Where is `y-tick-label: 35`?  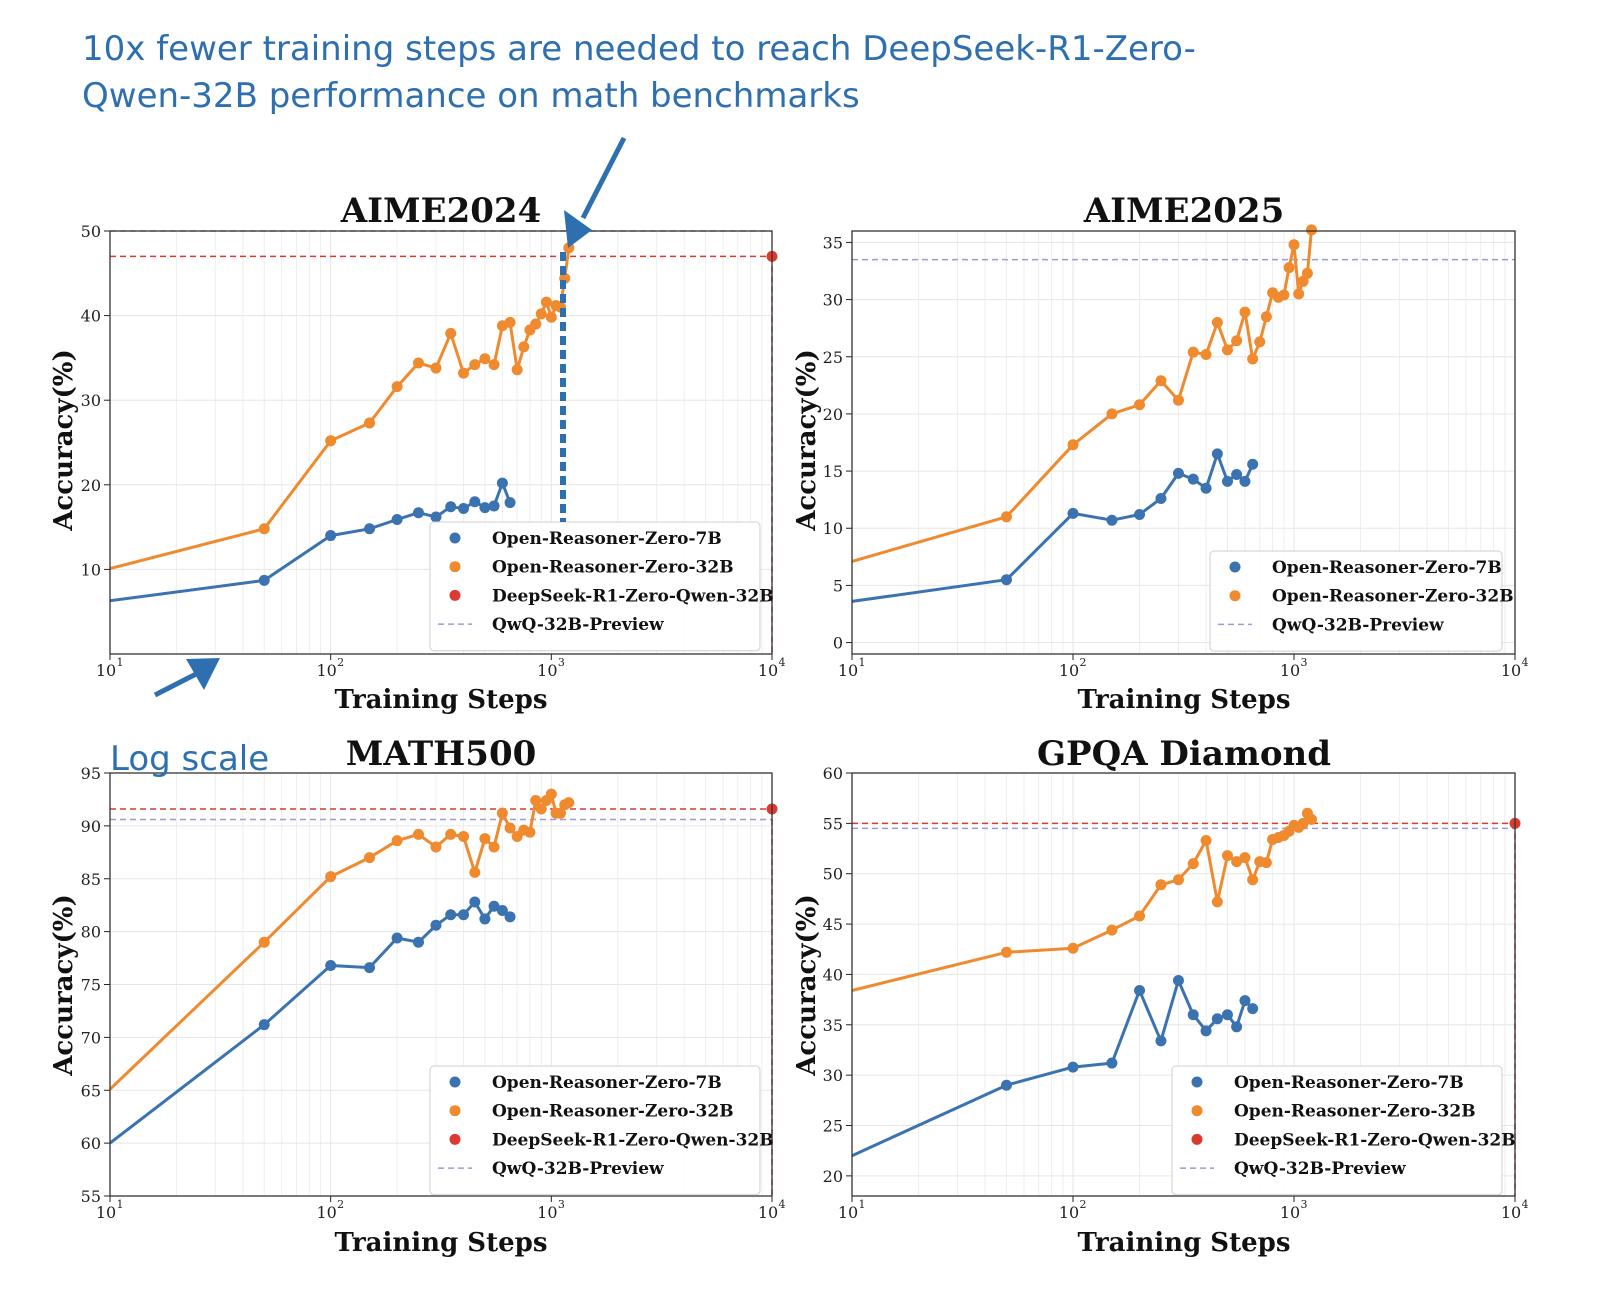
y-tick-label: 35 is located at coordinates (833, 242).